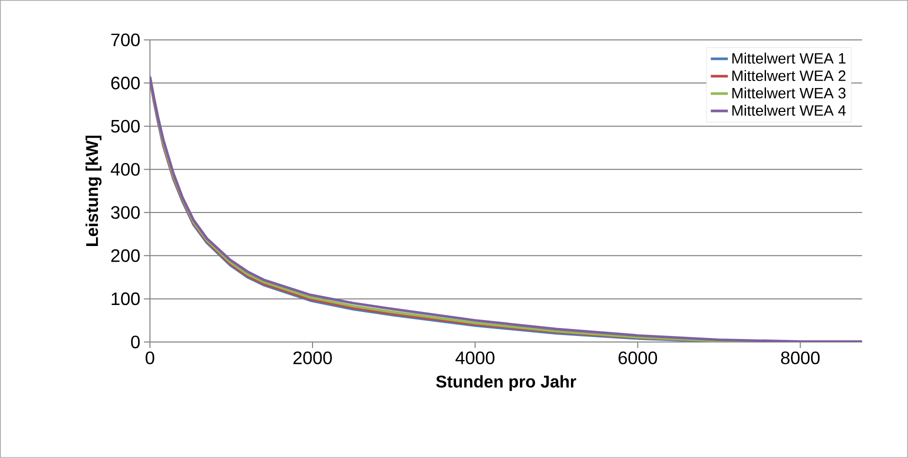  I want to click on y-tick-label: 500, so click(125, 126).